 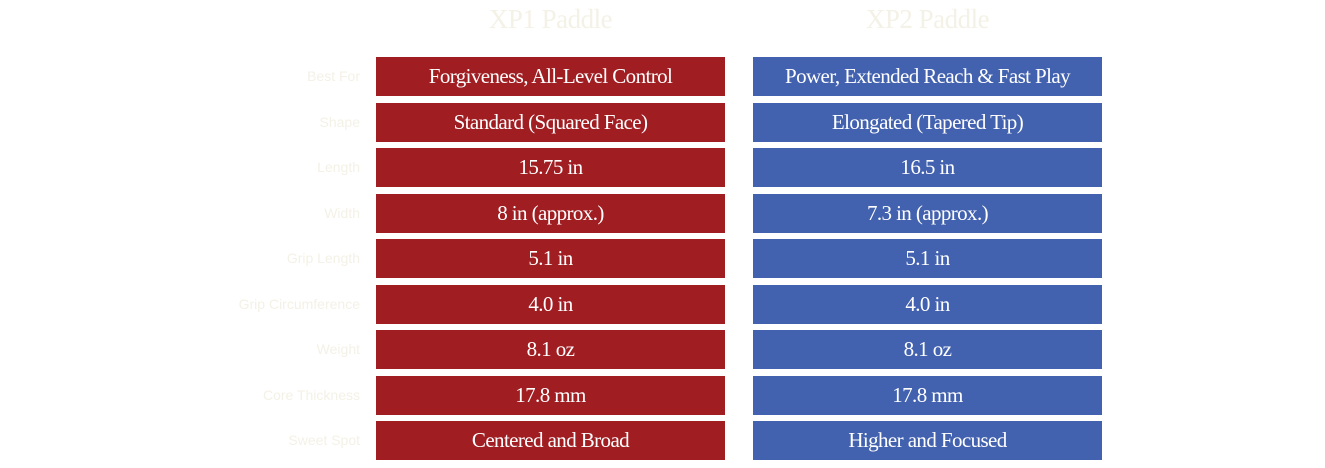 What do you see at coordinates (927, 167) in the screenshot?
I see `xp2-value-cell: 16.5 in` at bounding box center [927, 167].